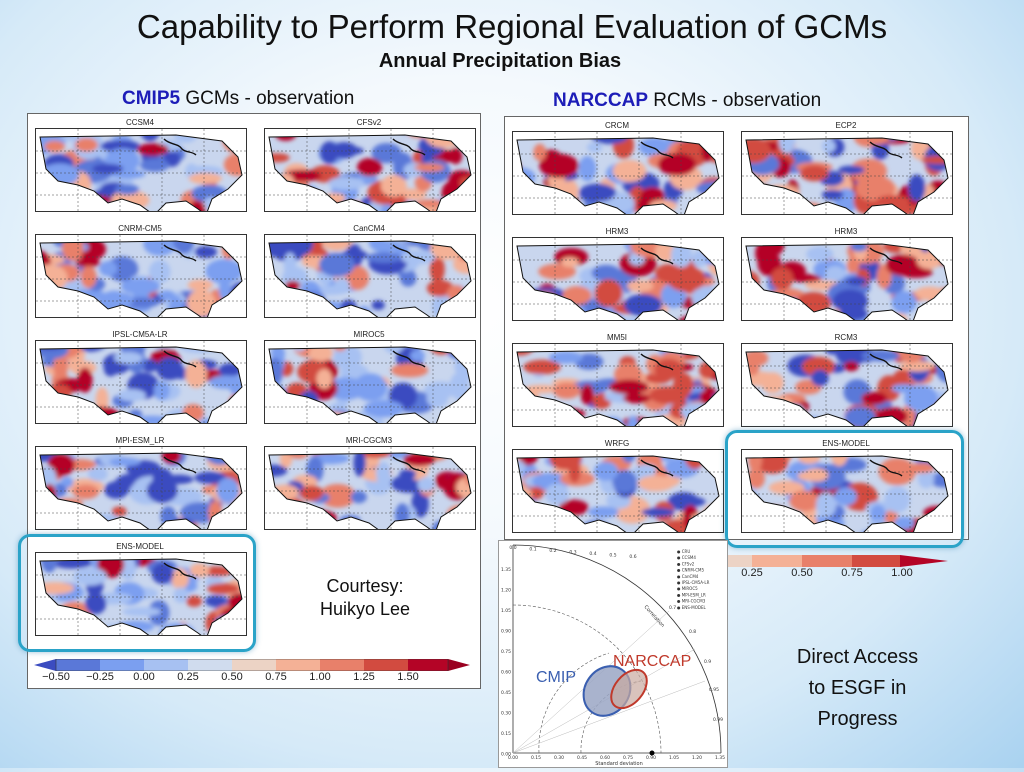  I want to click on access-line-3: Progress, so click(857, 719).